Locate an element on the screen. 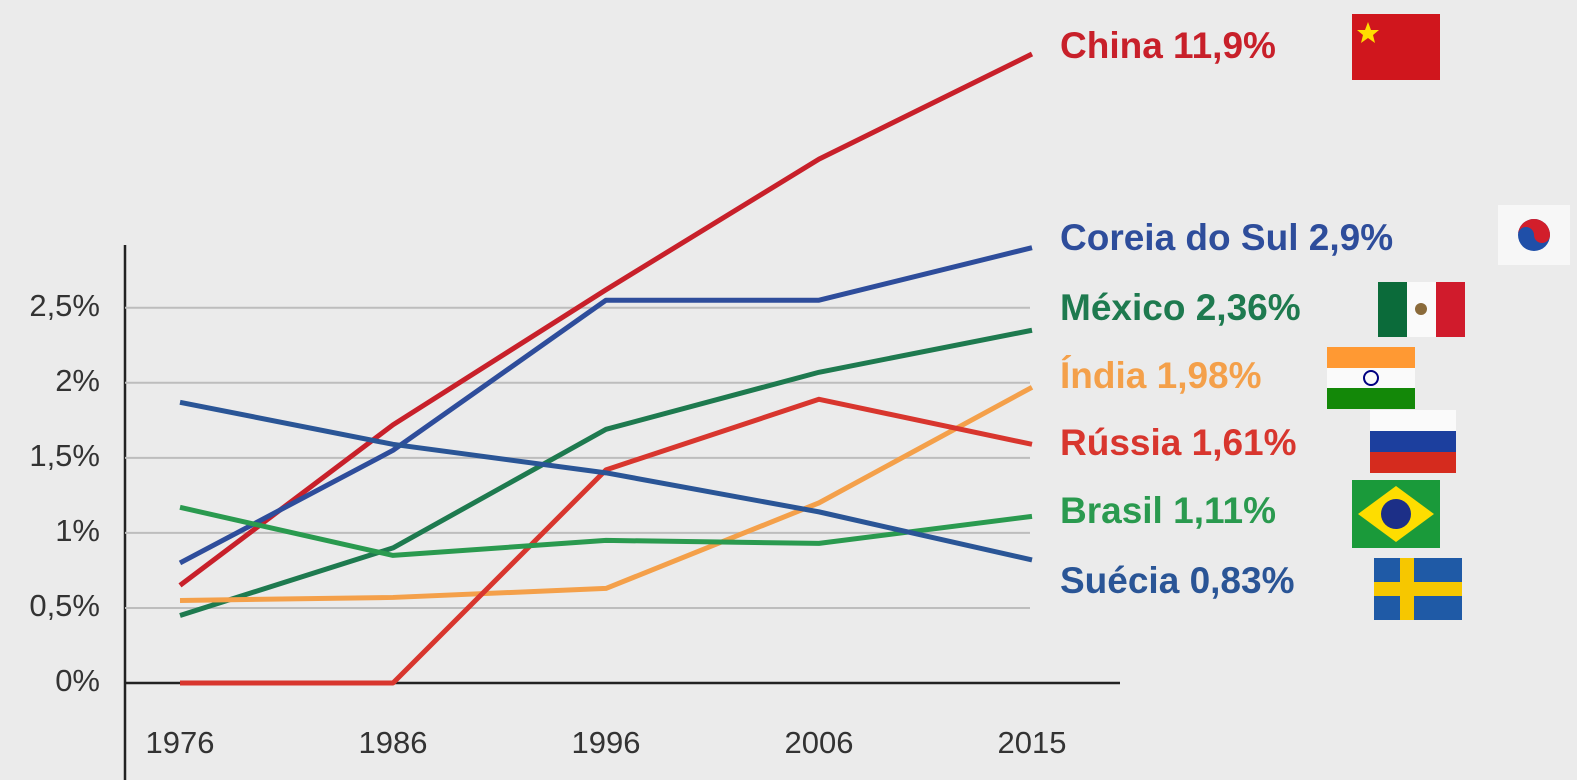 The image size is (1577, 780). series-label: Suécia 0,83% is located at coordinates (1177, 580).